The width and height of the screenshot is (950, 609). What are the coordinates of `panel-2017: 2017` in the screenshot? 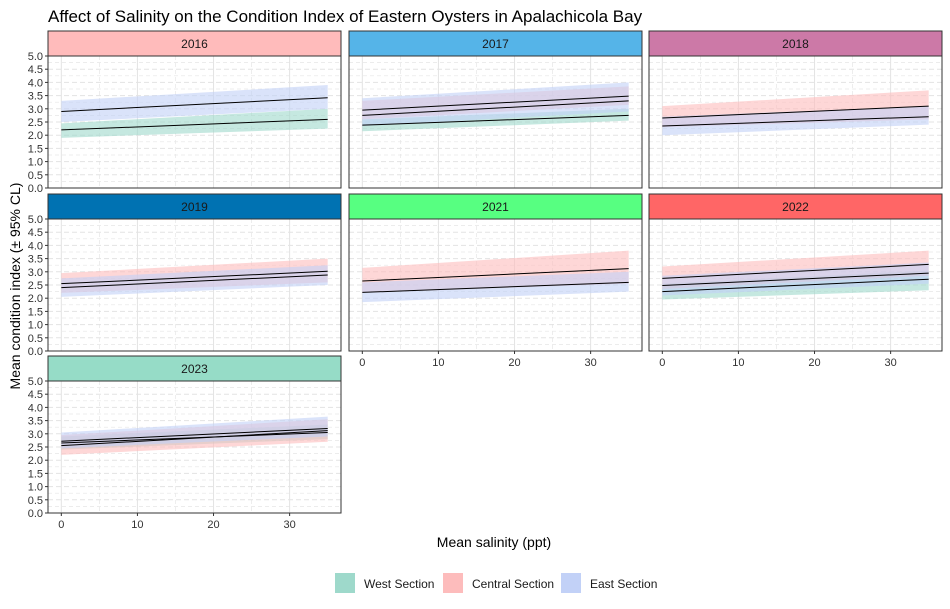 It's located at (495, 109).